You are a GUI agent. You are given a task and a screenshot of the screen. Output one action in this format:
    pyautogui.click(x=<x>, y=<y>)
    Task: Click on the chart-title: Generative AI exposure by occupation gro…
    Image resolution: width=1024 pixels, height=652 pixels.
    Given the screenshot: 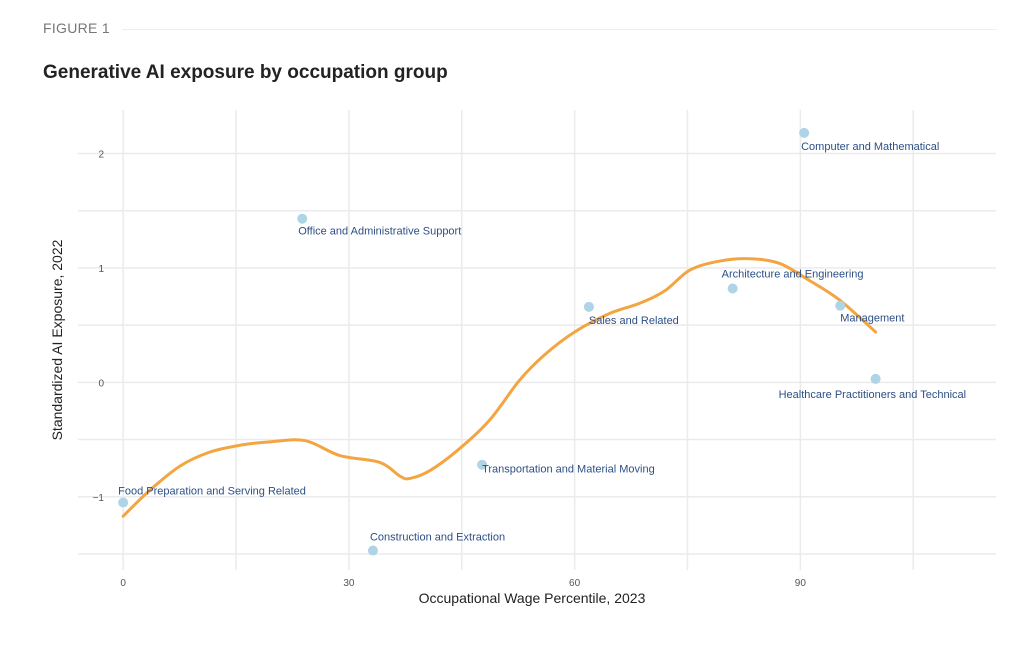 What is the action you would take?
    pyautogui.click(x=245, y=72)
    